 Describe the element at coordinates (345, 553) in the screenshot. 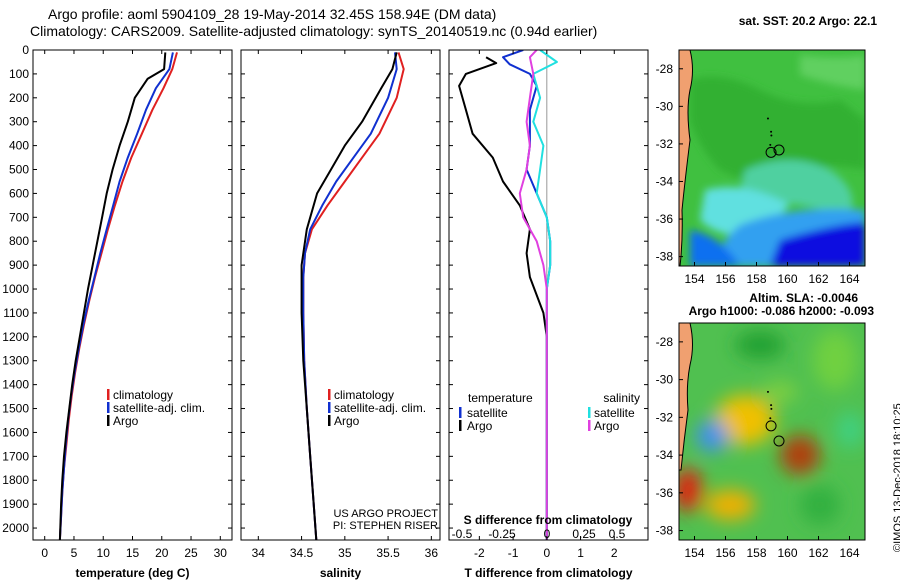

I see `x-tick-label: 35` at that location.